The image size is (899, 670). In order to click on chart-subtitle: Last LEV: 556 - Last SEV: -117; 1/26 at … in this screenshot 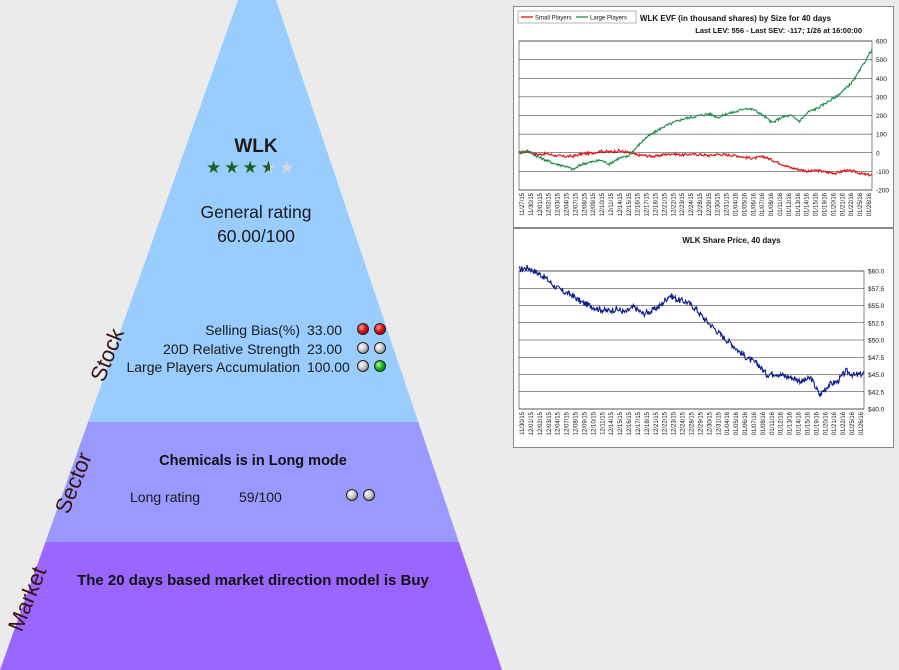, I will do `click(778, 30)`.